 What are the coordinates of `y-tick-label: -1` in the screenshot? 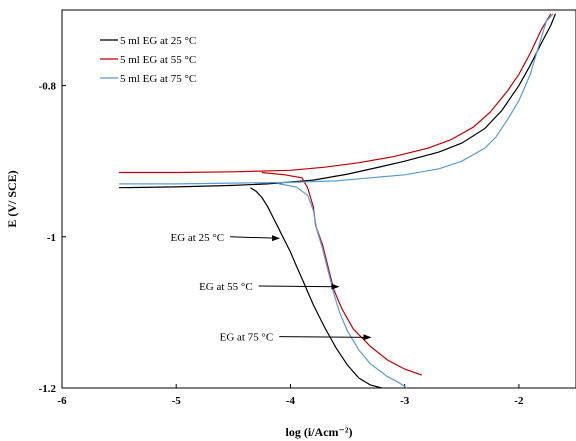 It's located at (51, 238).